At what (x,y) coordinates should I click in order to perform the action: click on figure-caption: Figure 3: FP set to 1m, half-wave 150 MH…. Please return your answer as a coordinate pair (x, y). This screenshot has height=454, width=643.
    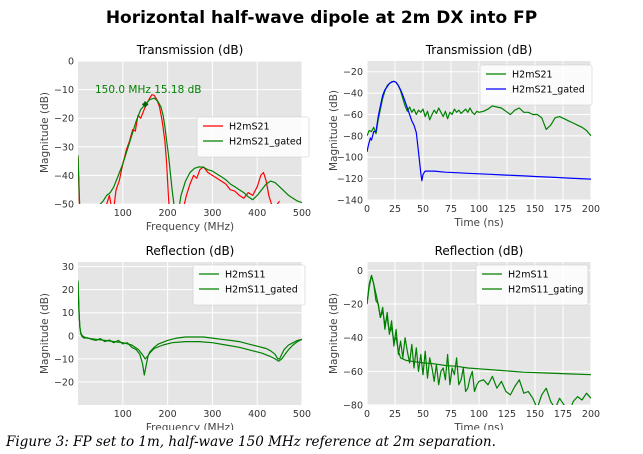
    Looking at the image, I should click on (251, 442).